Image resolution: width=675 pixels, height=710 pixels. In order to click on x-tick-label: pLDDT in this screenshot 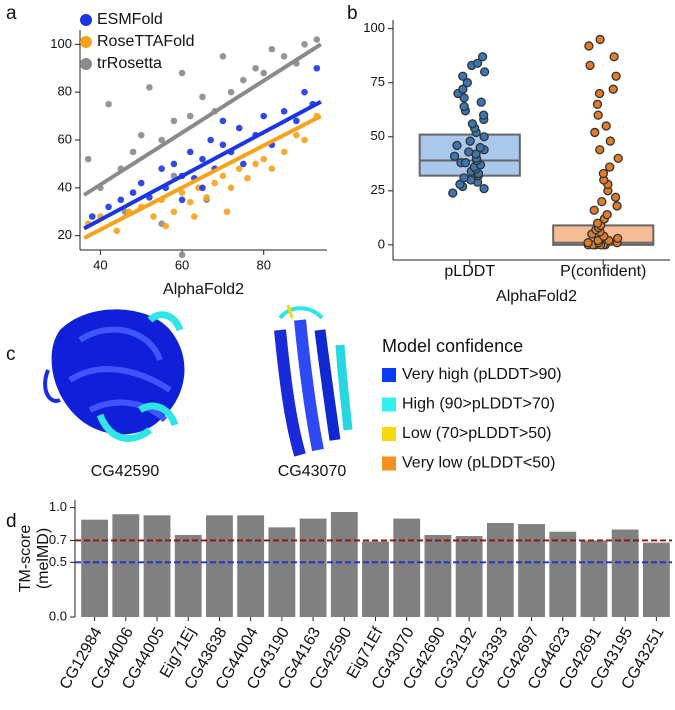, I will do `click(469, 271)`.